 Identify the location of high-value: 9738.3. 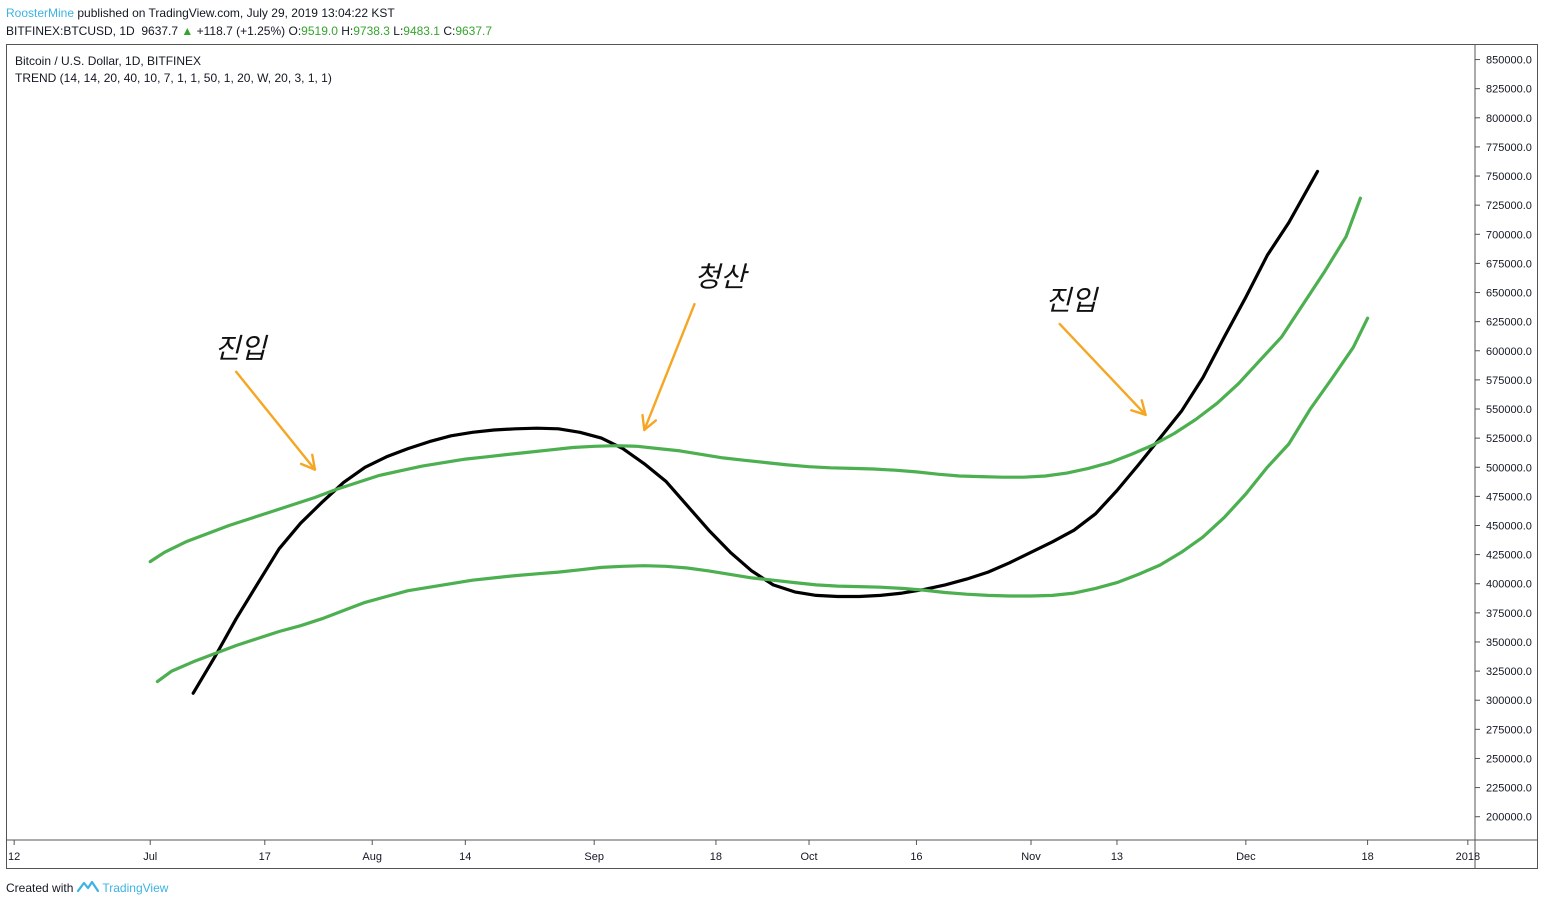
(371, 31).